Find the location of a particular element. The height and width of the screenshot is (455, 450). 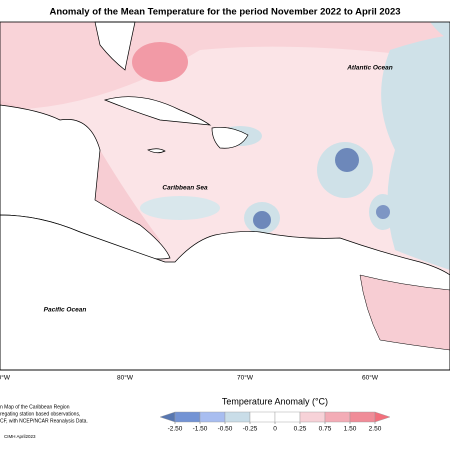

legend: -2.50 -1.50 -0.50 -0.25 0 0.25 0.75 1.50 2.50 is located at coordinates (275, 422).